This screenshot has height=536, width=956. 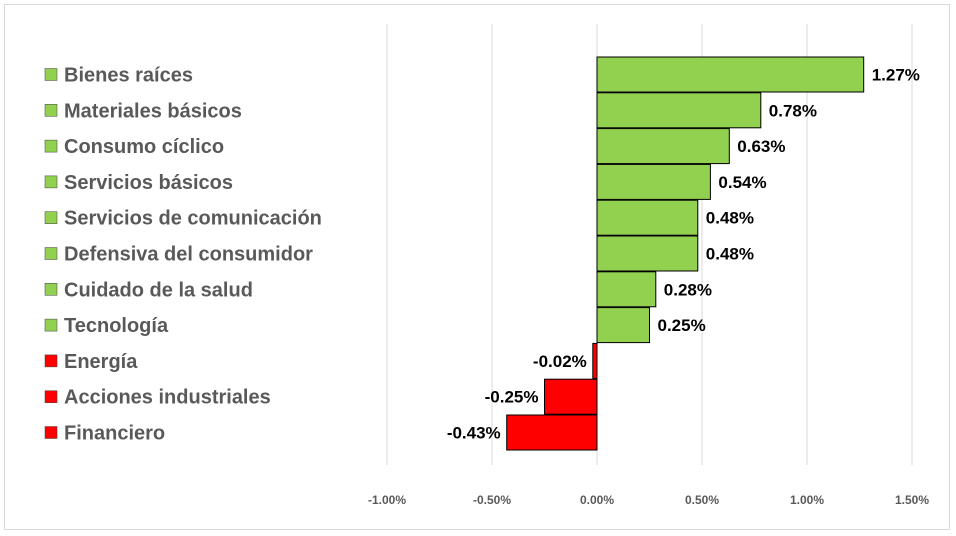 What do you see at coordinates (148, 183) in the screenshot?
I see `category-label: Servicios básicos` at bounding box center [148, 183].